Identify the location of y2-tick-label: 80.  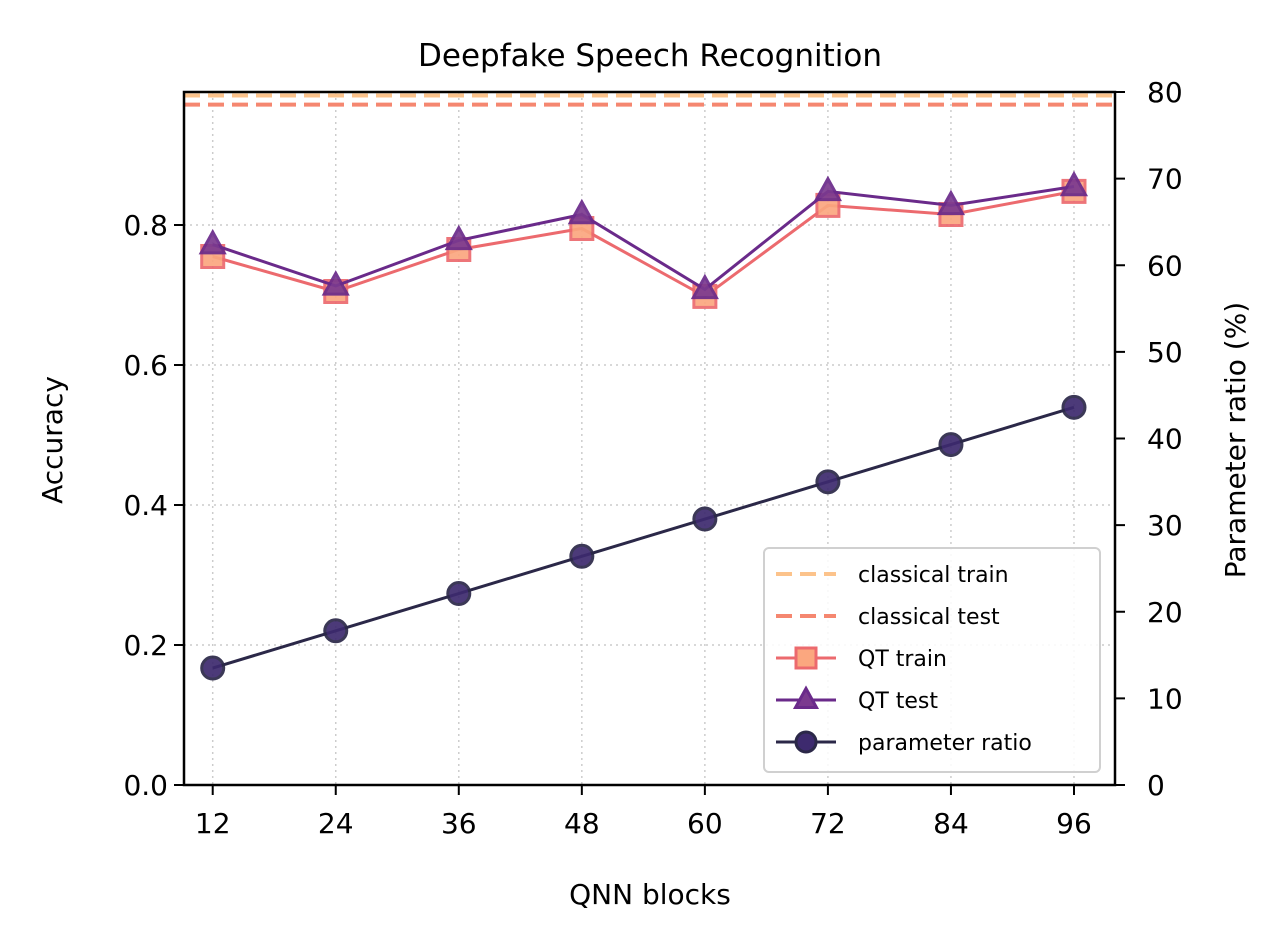
(1165, 92).